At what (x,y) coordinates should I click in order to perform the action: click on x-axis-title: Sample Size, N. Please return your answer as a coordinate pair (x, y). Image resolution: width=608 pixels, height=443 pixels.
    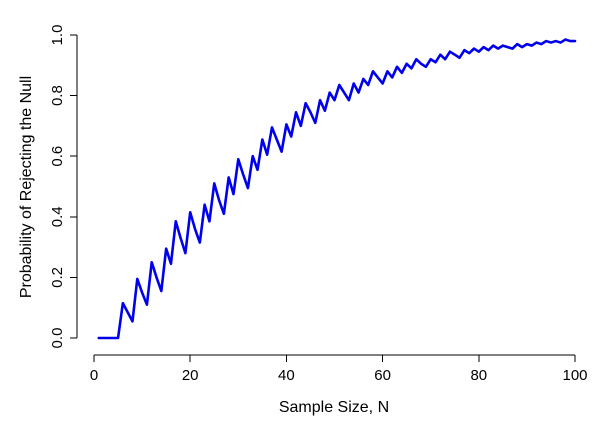
    Looking at the image, I should click on (334, 407).